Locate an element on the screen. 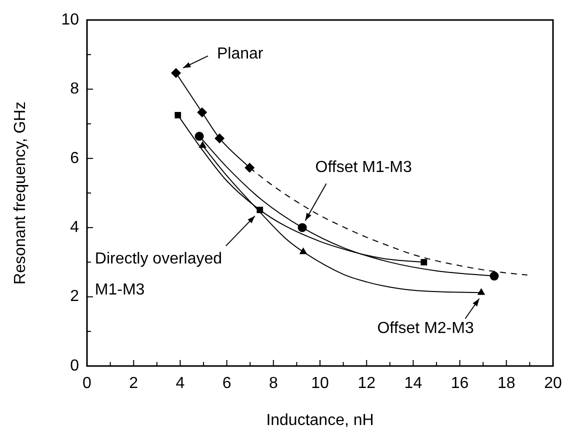 This screenshot has width=570, height=434. y-tick-label: 4 is located at coordinates (75, 227).